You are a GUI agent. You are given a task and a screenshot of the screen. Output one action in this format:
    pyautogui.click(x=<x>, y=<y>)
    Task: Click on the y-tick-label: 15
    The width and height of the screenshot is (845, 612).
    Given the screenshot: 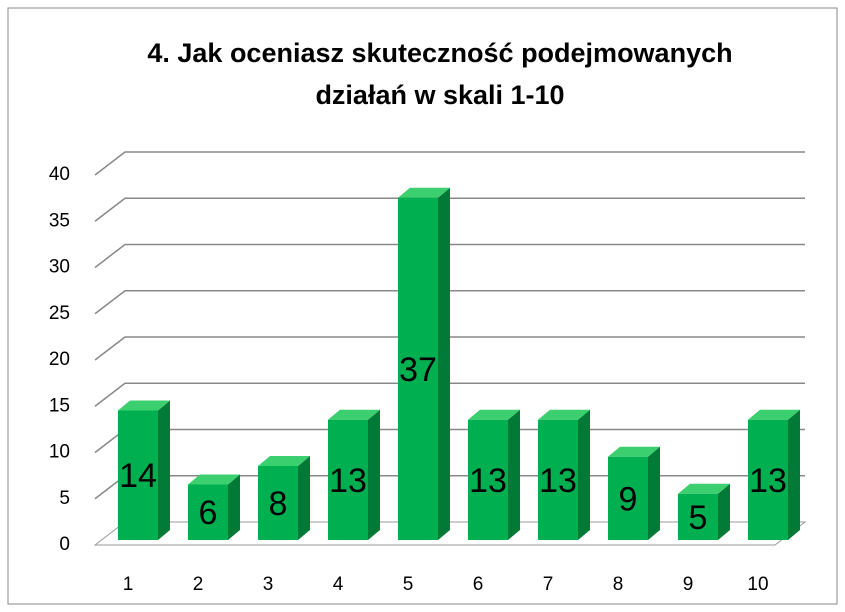 What is the action you would take?
    pyautogui.click(x=59, y=405)
    